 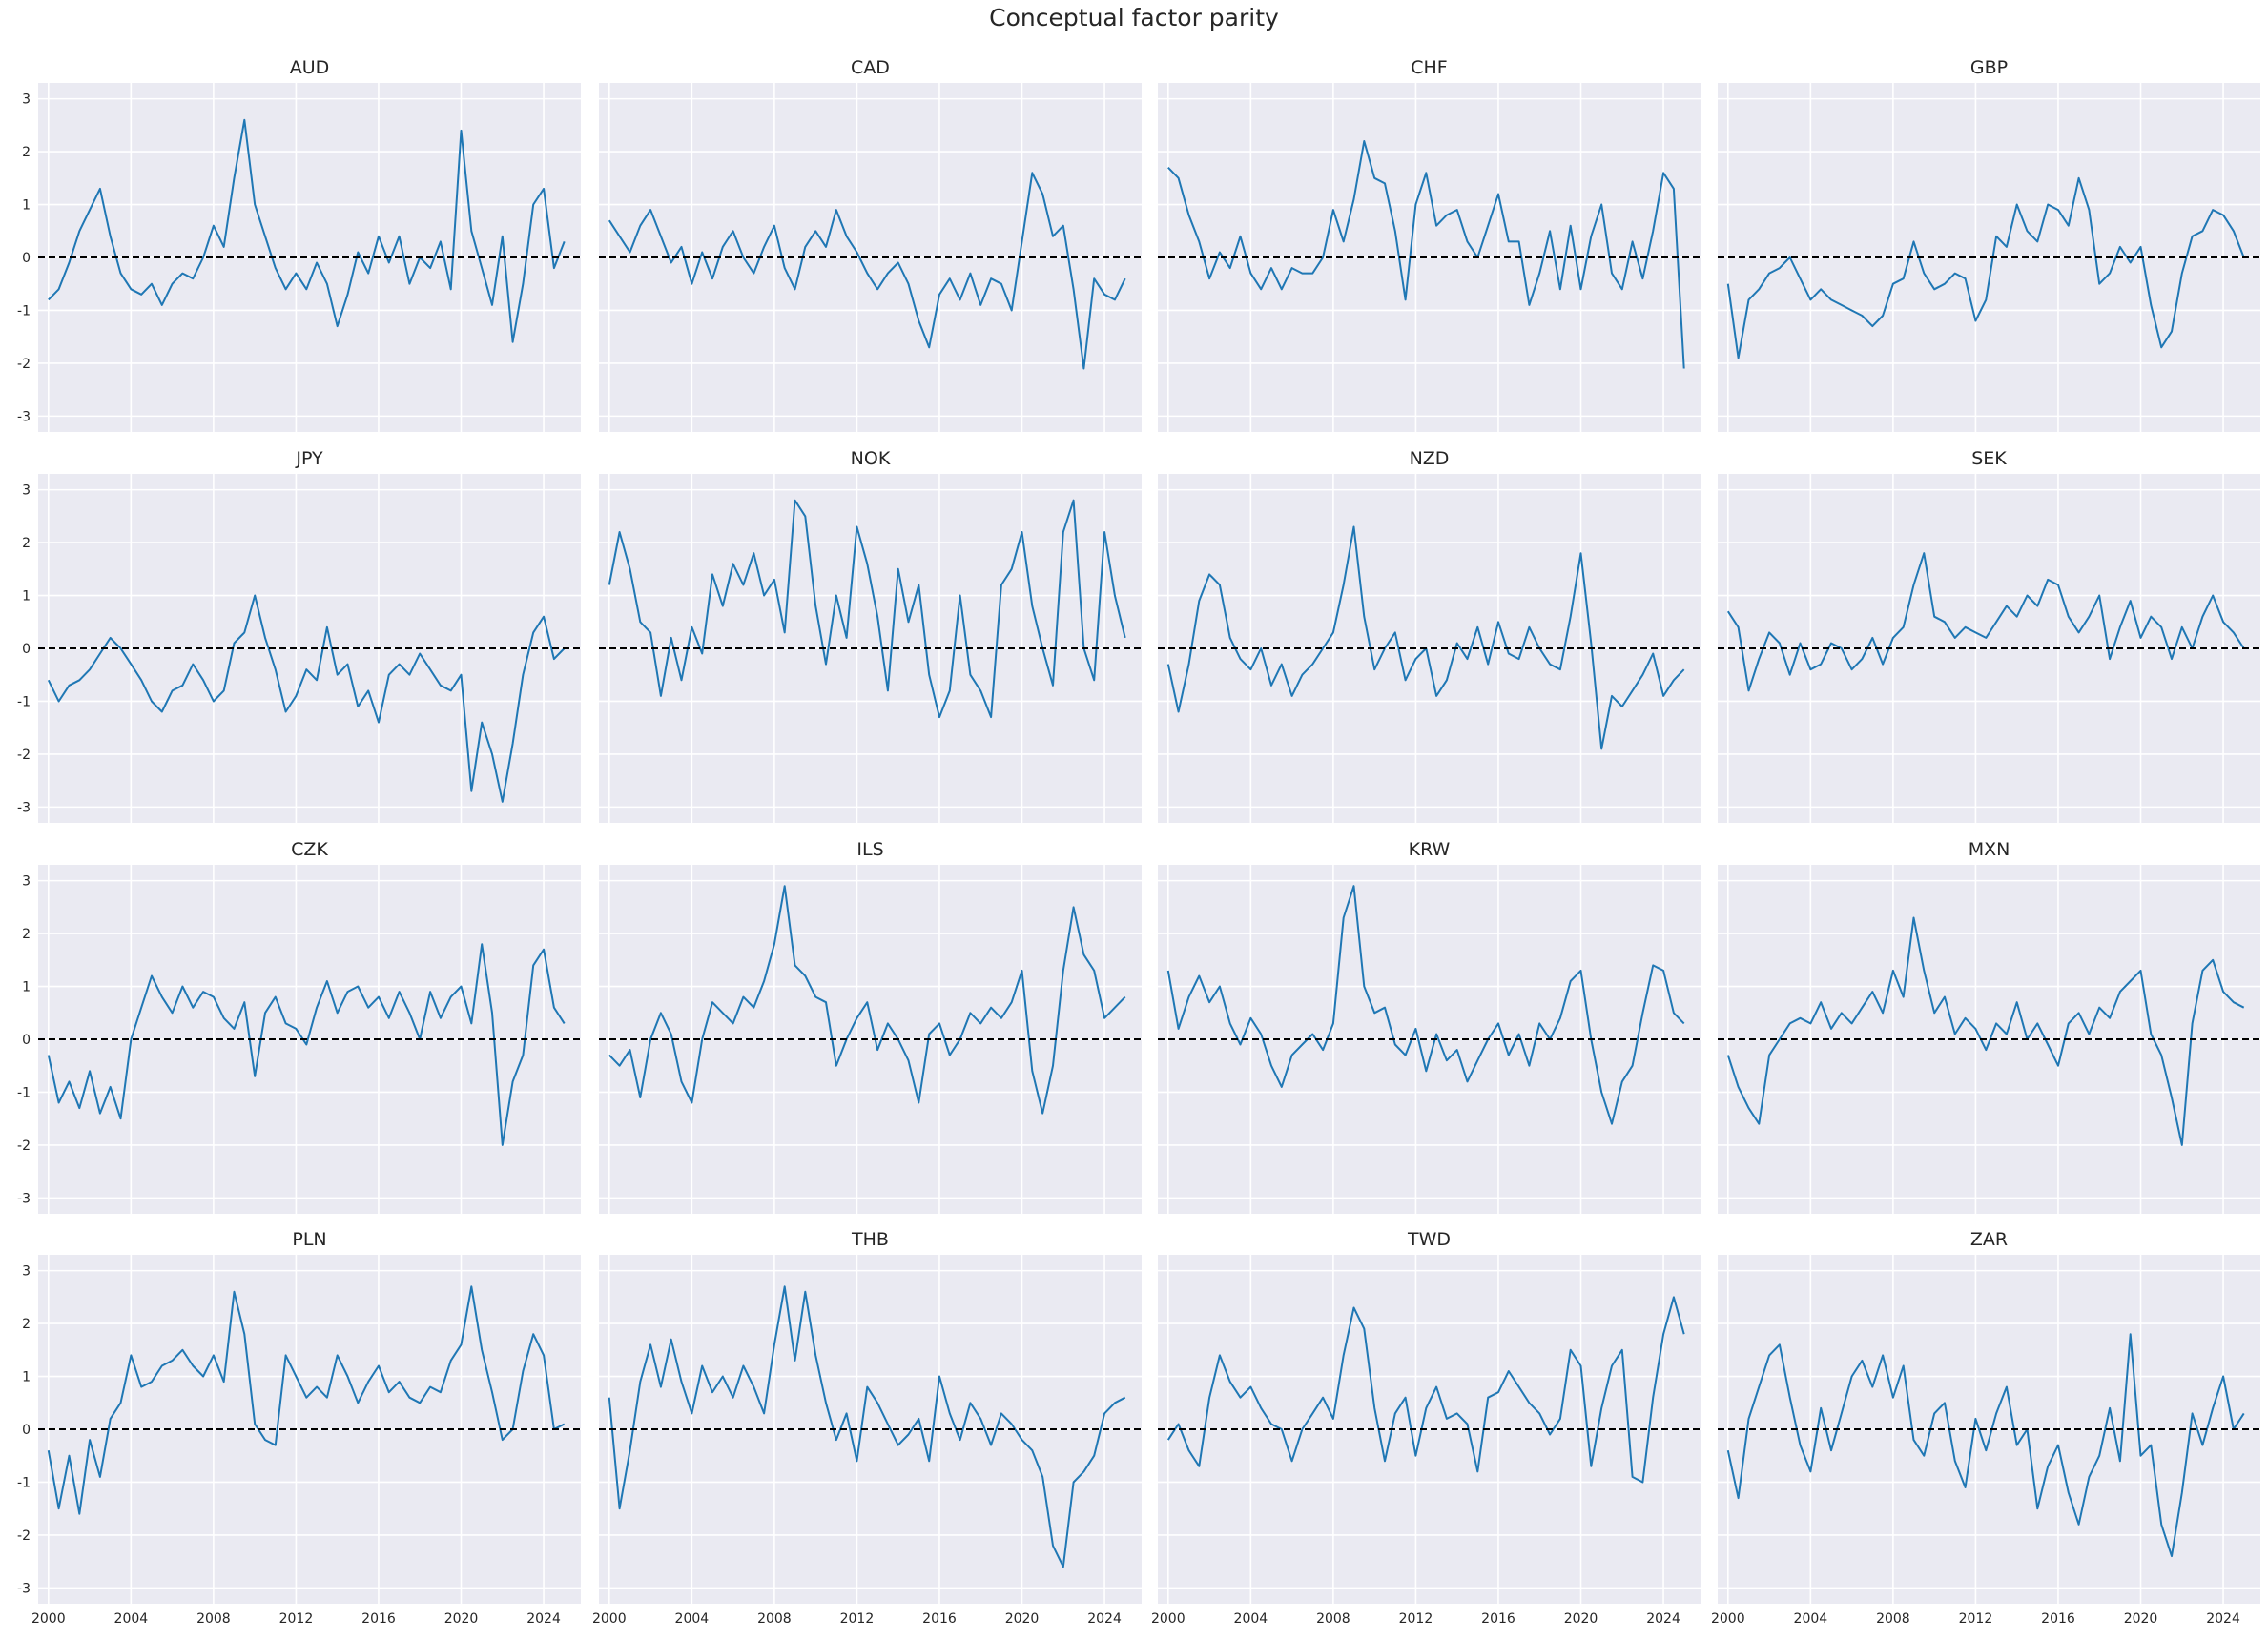 What do you see at coordinates (1989, 850) in the screenshot?
I see `panel-title-mxn: MXN` at bounding box center [1989, 850].